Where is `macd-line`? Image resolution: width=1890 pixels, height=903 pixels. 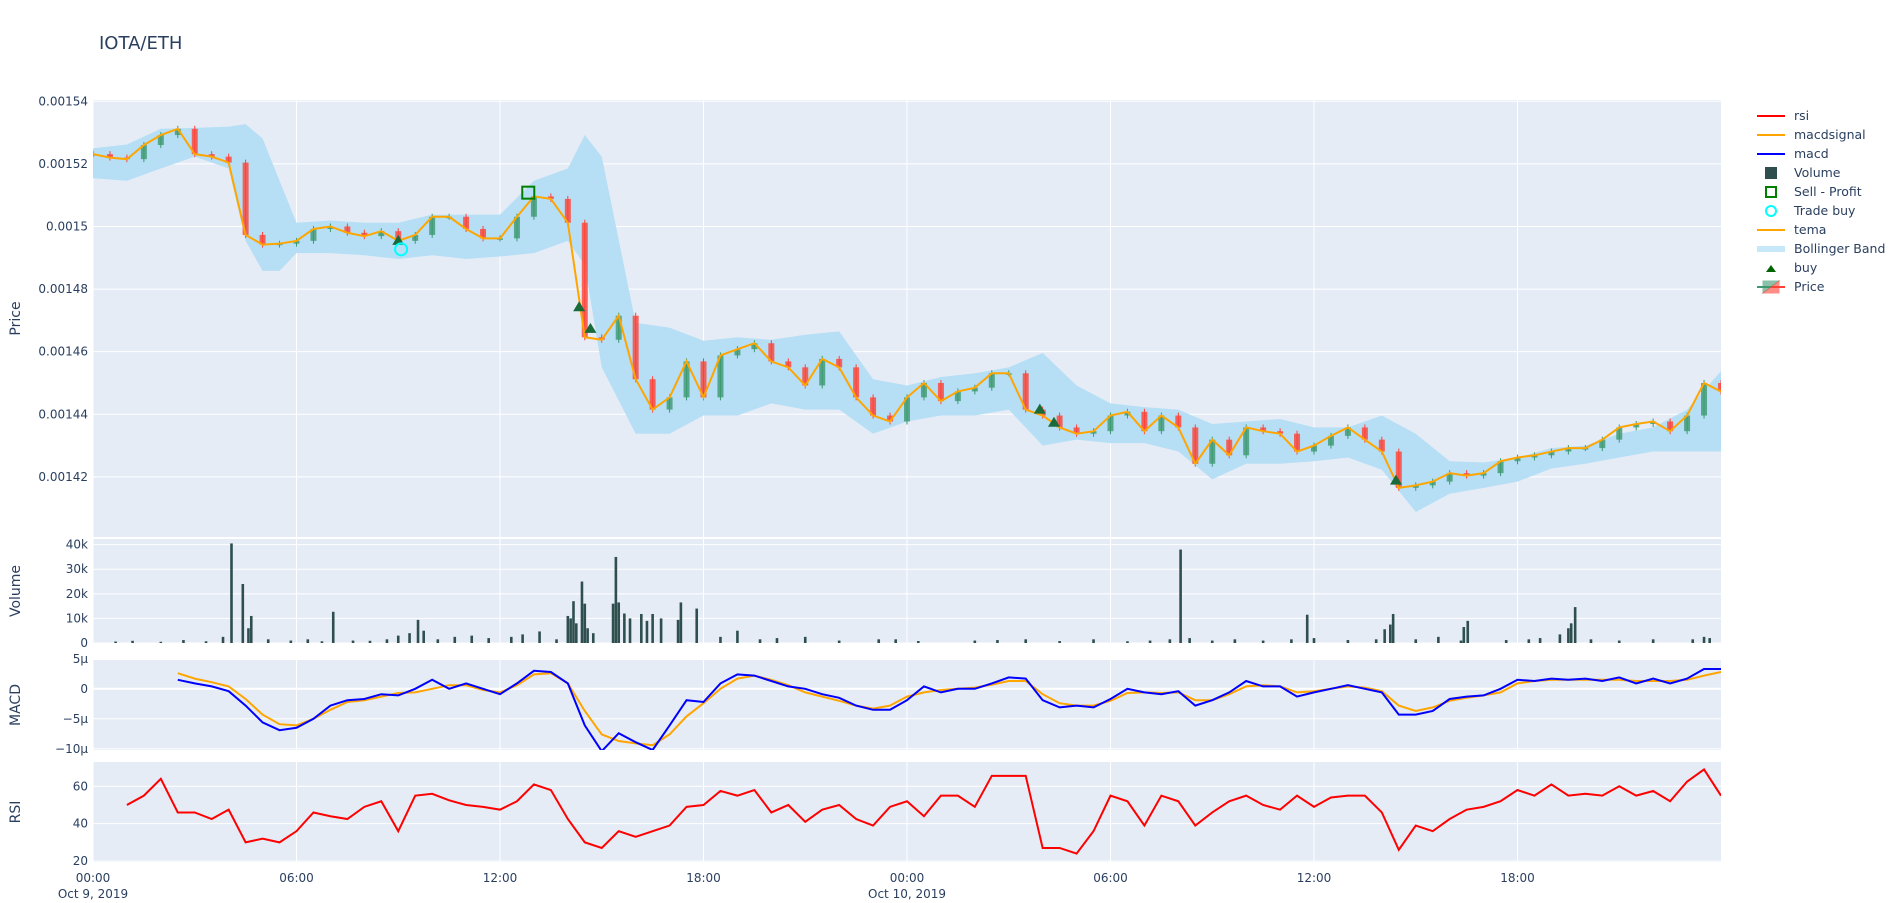 macd-line is located at coordinates (949, 709).